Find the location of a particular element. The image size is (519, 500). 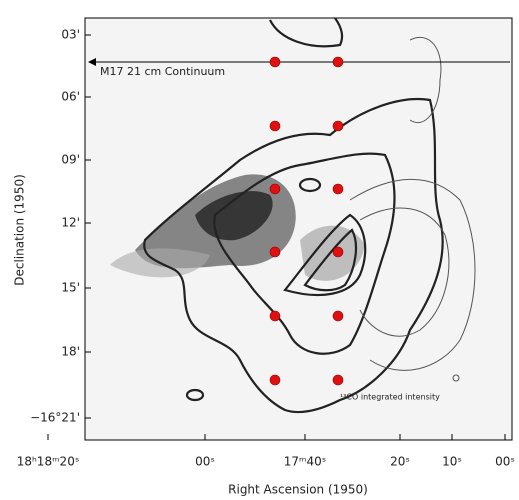

y-tick-label: 03' is located at coordinates (70, 35).